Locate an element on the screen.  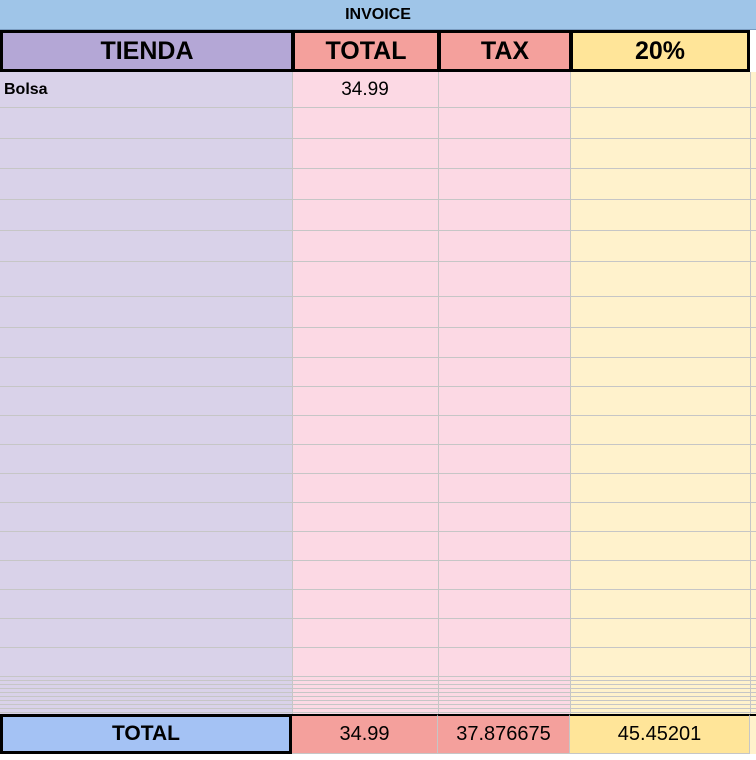
footer-value: 37.876675 is located at coordinates (504, 734).